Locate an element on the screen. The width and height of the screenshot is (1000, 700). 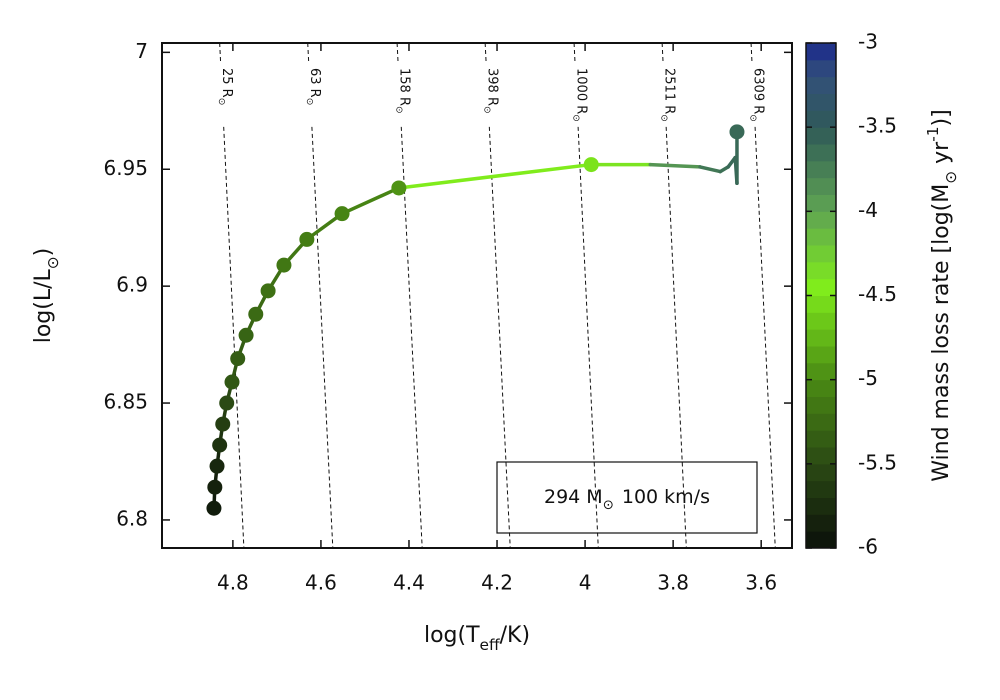
y-tick-label: 6.8 is located at coordinates (132, 518).